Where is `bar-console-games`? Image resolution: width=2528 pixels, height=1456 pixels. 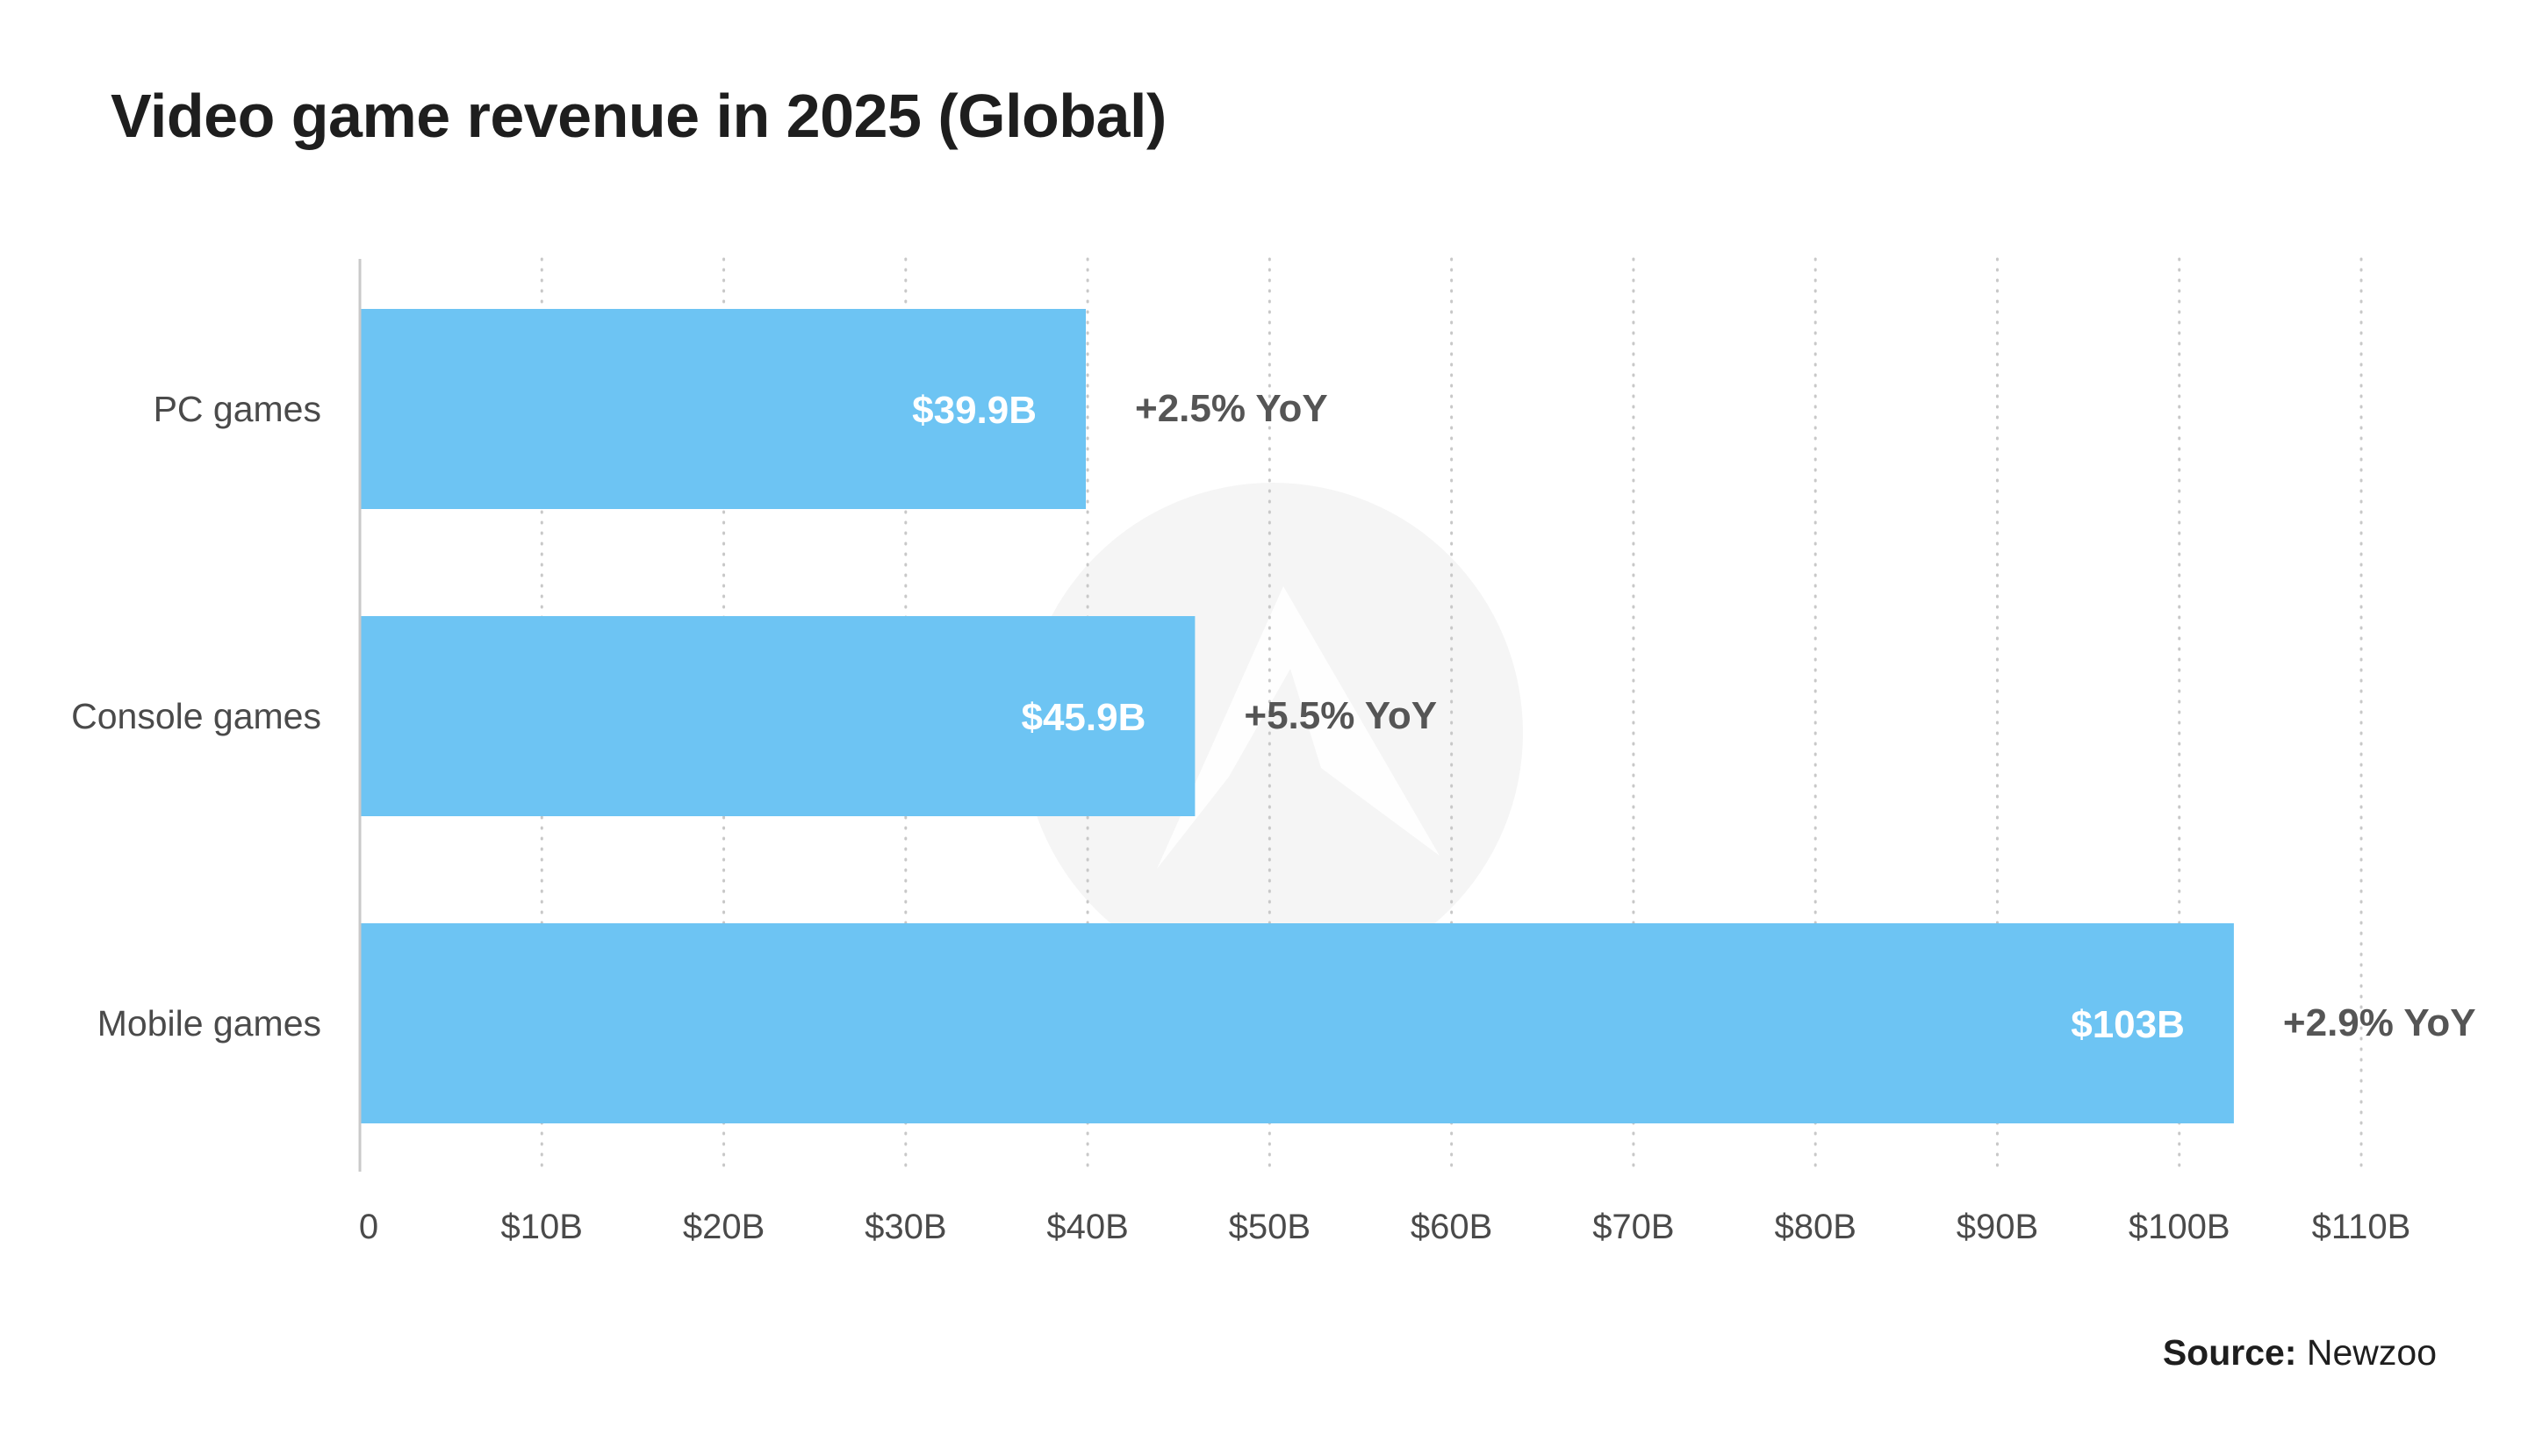
bar-console-games is located at coordinates (778, 716).